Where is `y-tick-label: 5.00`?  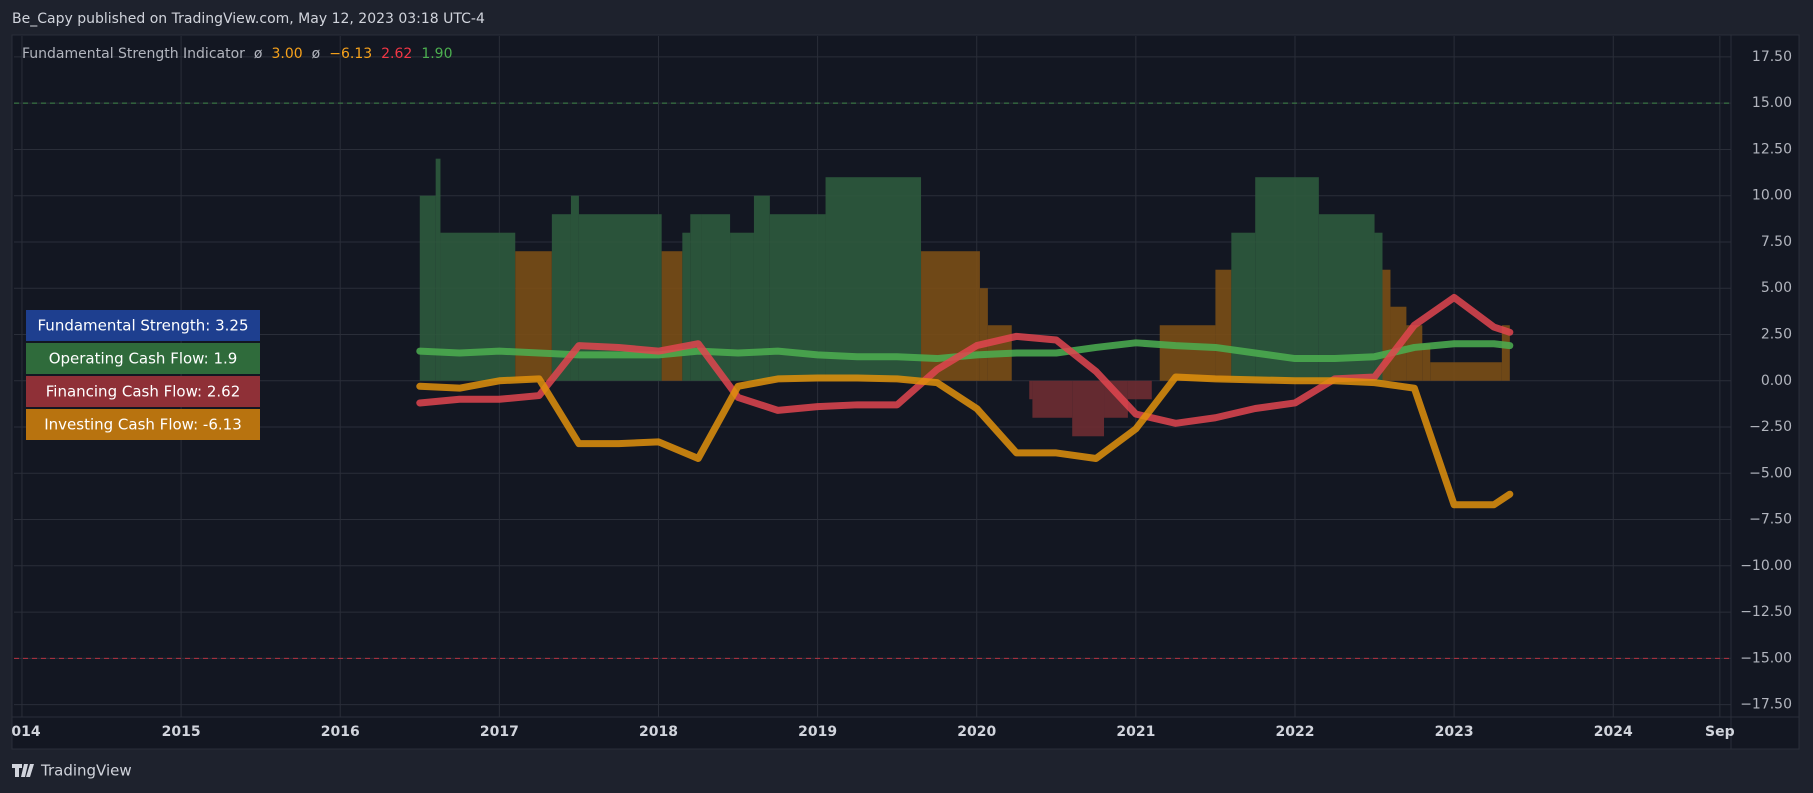
y-tick-label: 5.00 is located at coordinates (1776, 288).